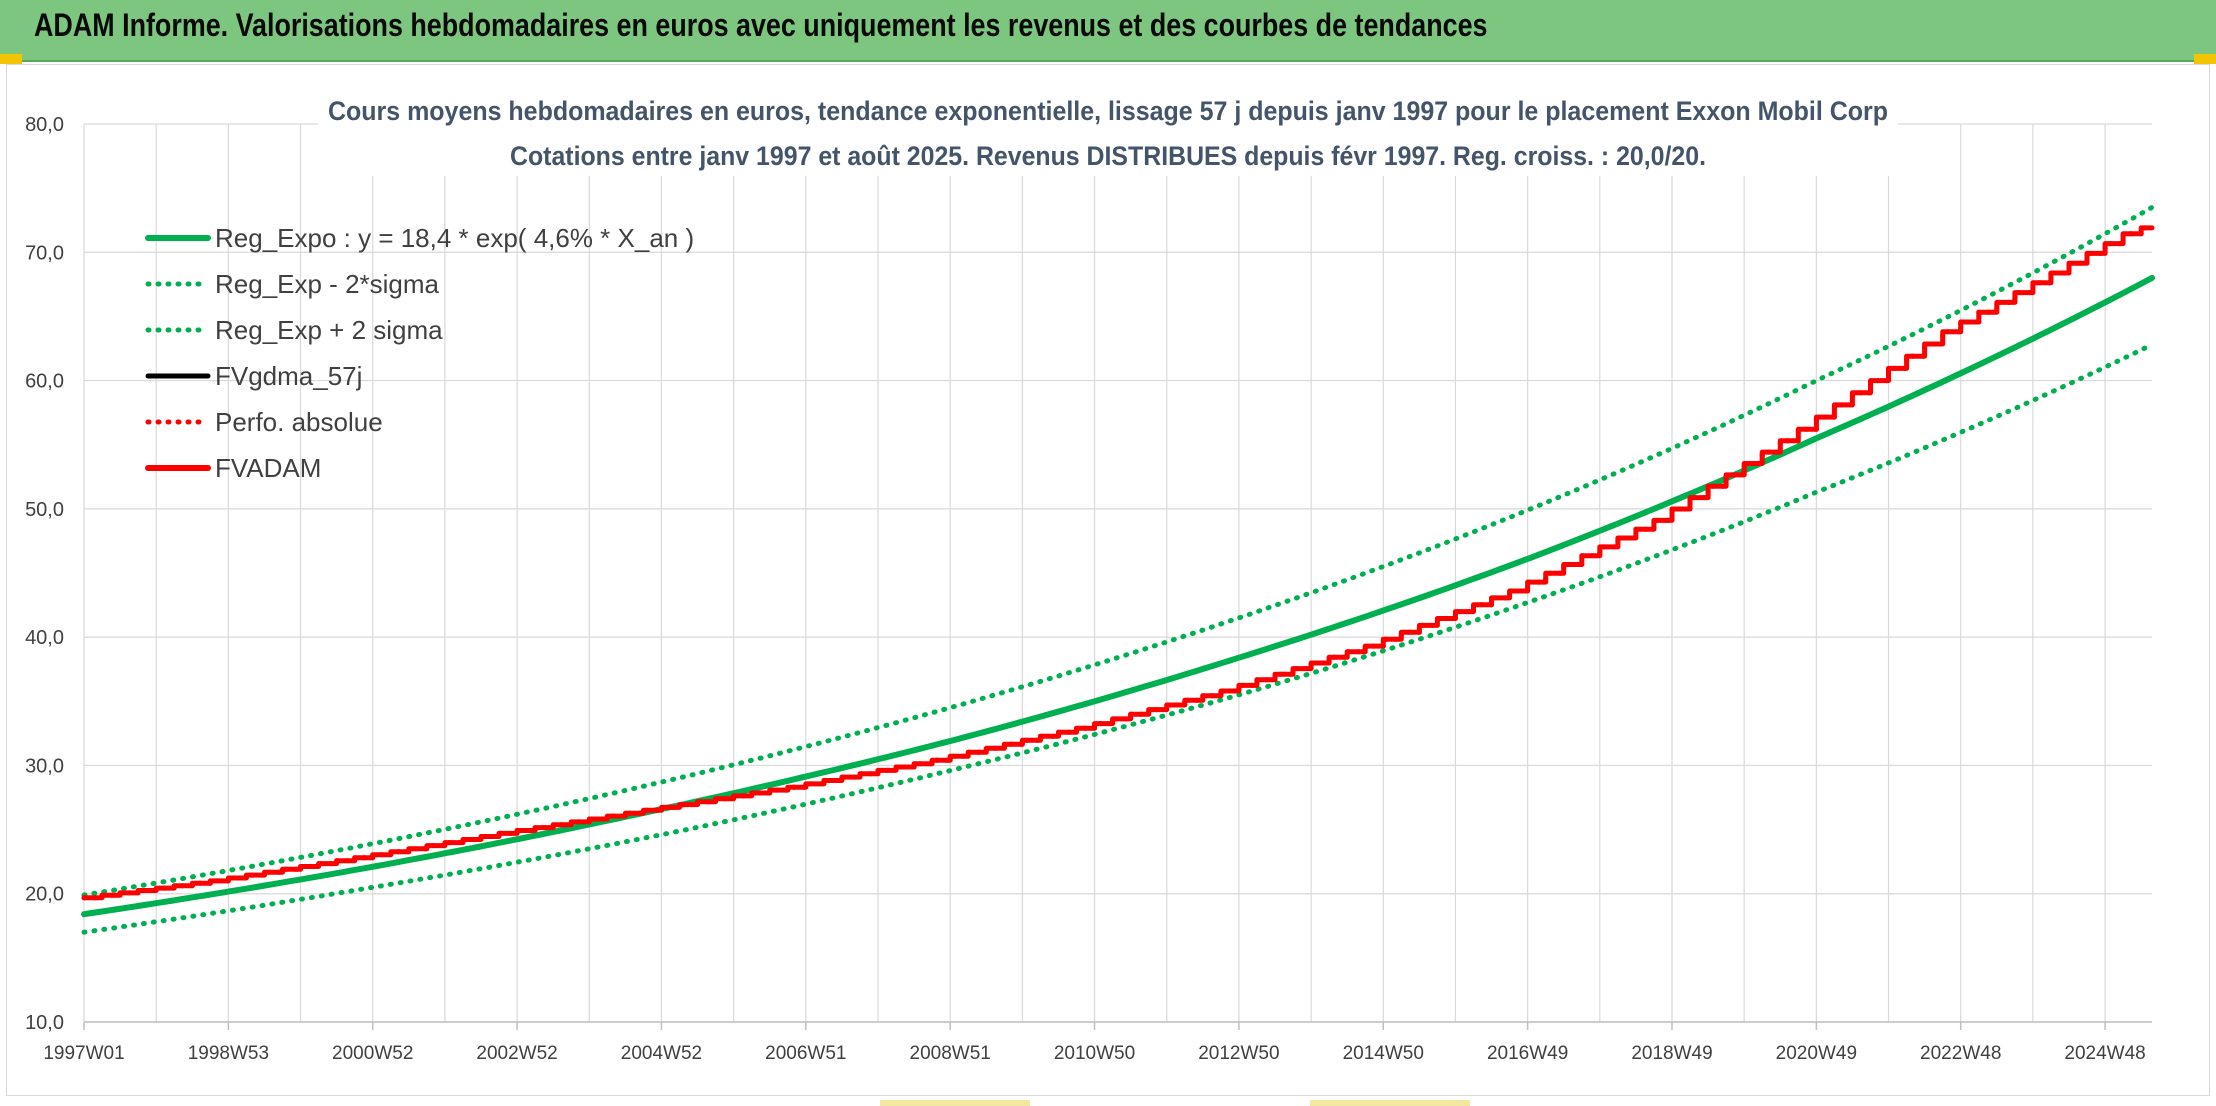 The height and width of the screenshot is (1106, 2216). Describe the element at coordinates (327, 284) in the screenshot. I see `legend-label: Reg_Exp - 2*sigma` at that location.